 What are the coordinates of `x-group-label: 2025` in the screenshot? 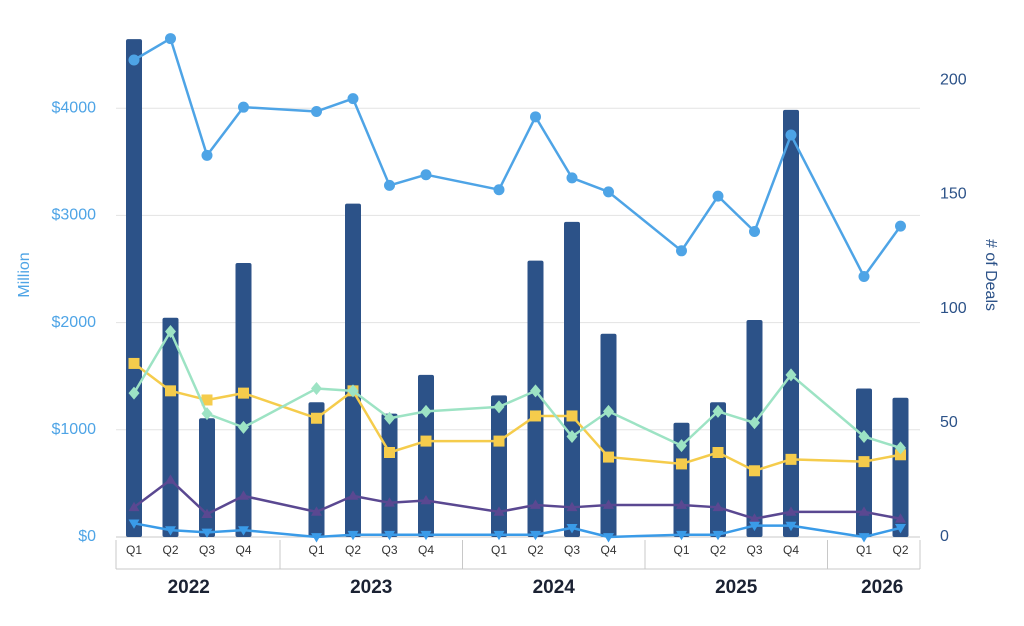 It's located at (736, 587).